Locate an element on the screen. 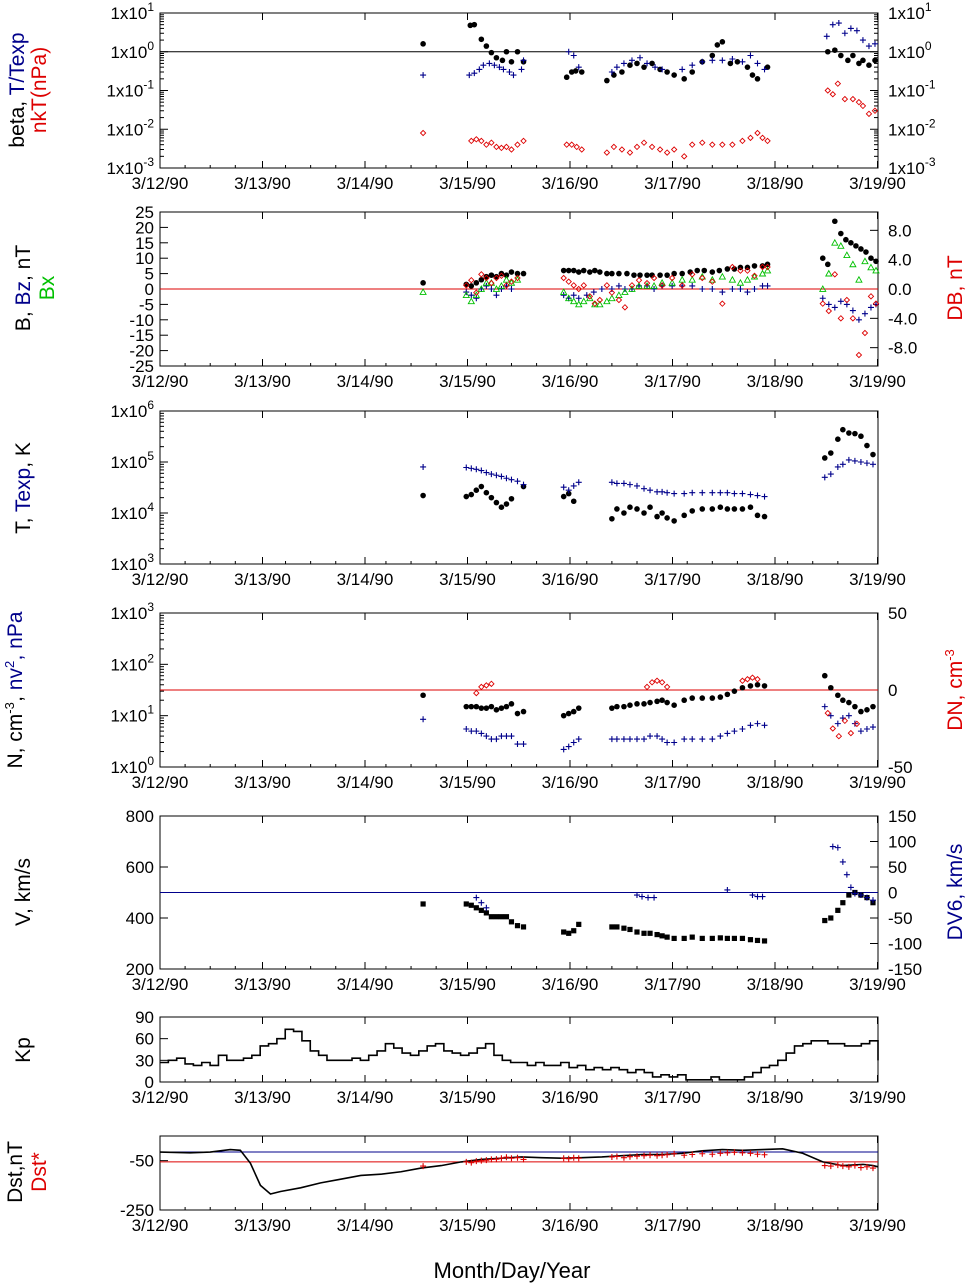  x-tick-label: 3/16/90 is located at coordinates (570, 579).